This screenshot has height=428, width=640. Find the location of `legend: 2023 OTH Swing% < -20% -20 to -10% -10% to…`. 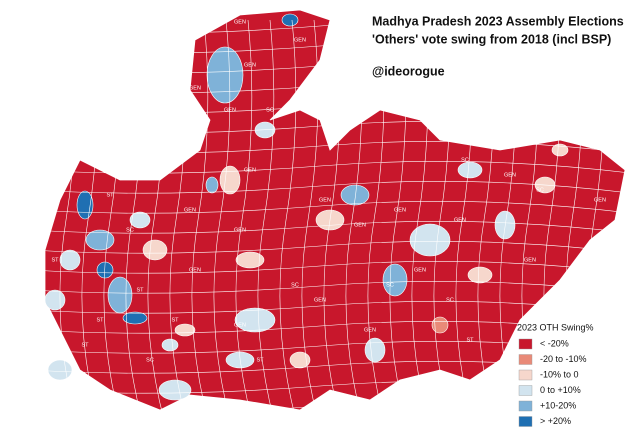

legend: 2023 OTH Swing% < -20% -20 to -10% -10% to… is located at coordinates (555, 374).